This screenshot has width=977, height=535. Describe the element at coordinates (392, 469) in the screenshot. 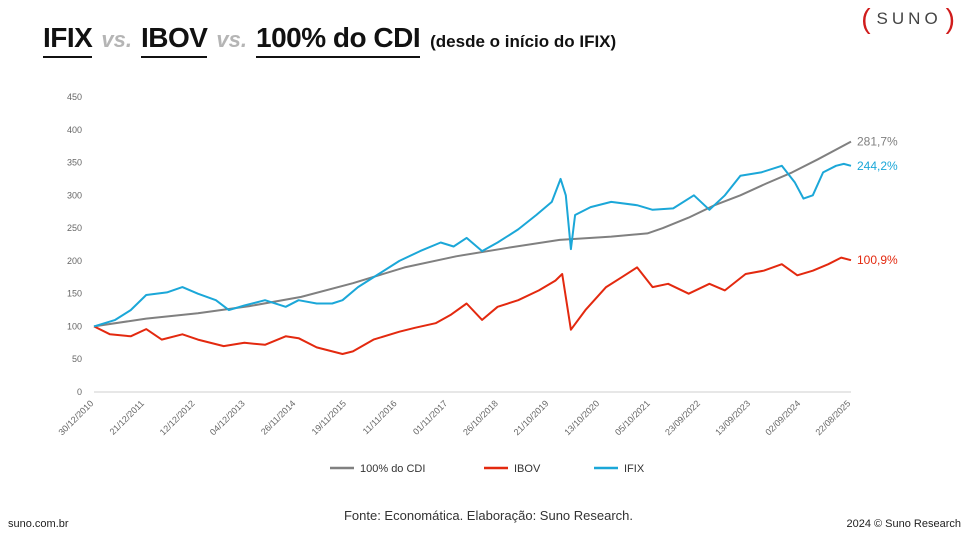

I see `legend-label: 100% do CDI` at that location.